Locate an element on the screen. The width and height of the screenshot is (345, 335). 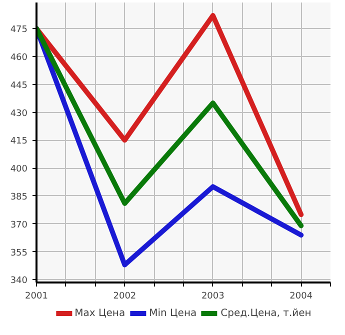
y-tick-label: 460 is located at coordinates (19, 57).